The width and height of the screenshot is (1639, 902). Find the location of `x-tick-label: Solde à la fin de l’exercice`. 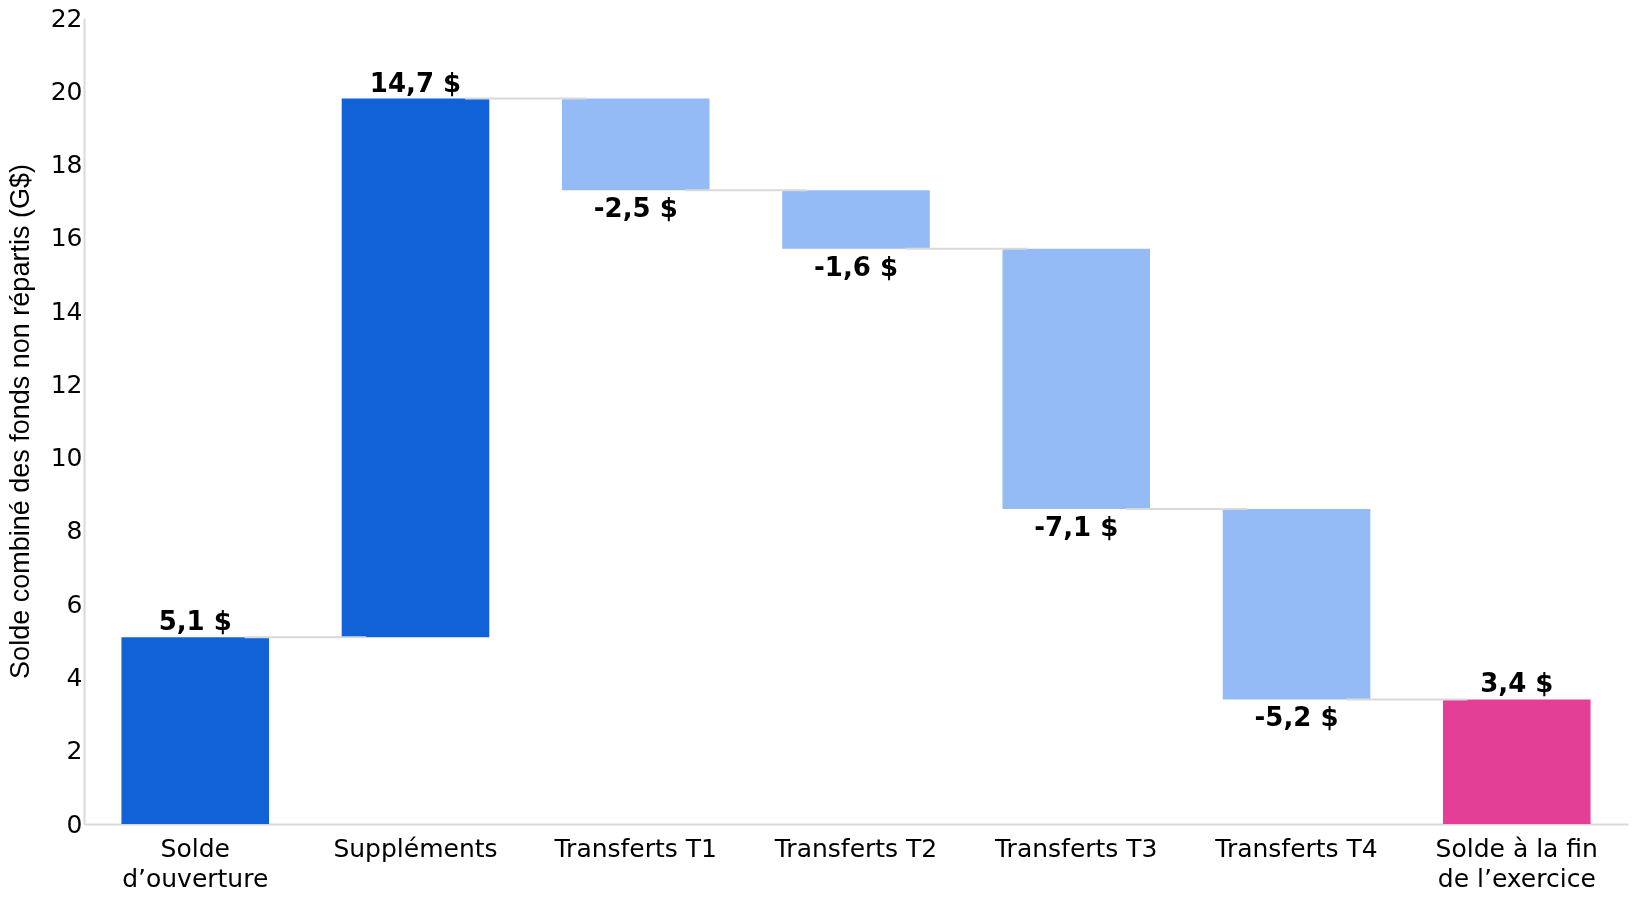

x-tick-label: Solde à la fin de l’exercice is located at coordinates (1516, 863).